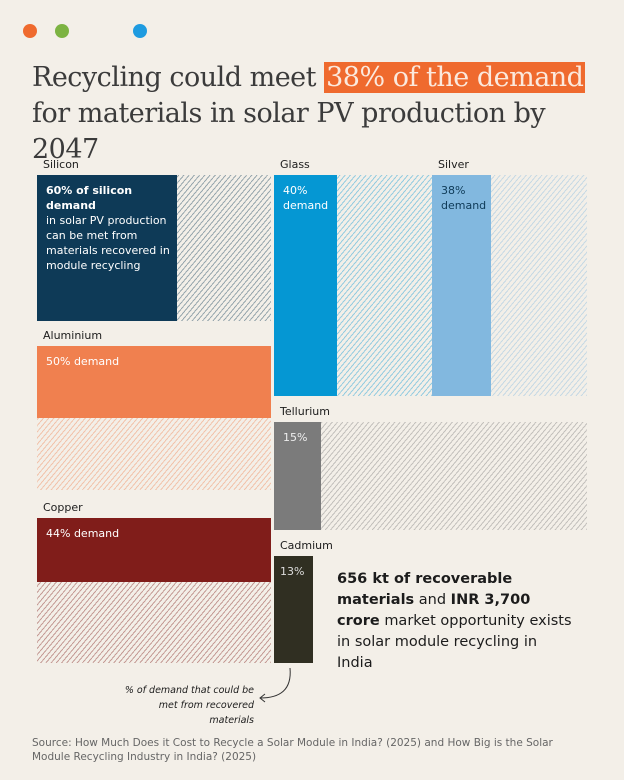 Image resolution: width=624 pixels, height=780 pixels. What do you see at coordinates (83, 533) in the screenshot?
I see `value-label: 44% demand` at bounding box center [83, 533].